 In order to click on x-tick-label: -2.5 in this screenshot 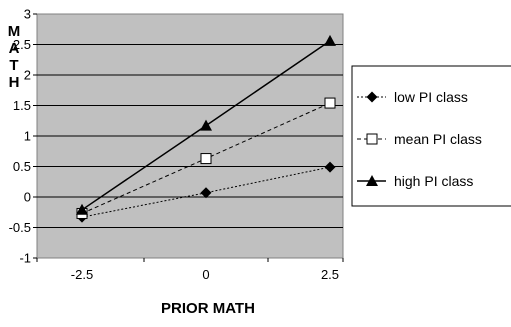, I will do `click(82, 274)`.